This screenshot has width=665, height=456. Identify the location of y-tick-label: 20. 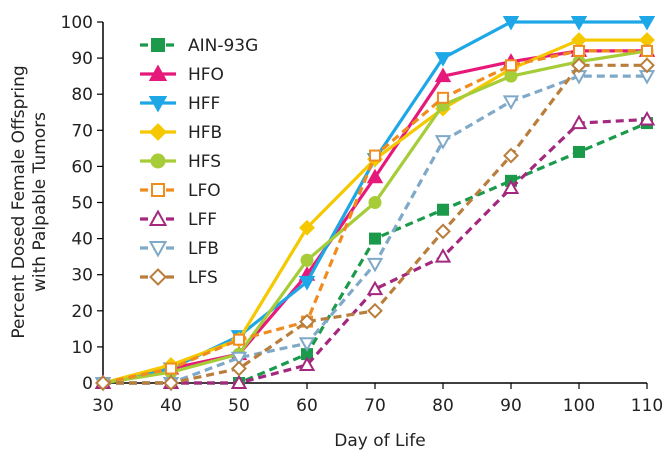
(82, 312).